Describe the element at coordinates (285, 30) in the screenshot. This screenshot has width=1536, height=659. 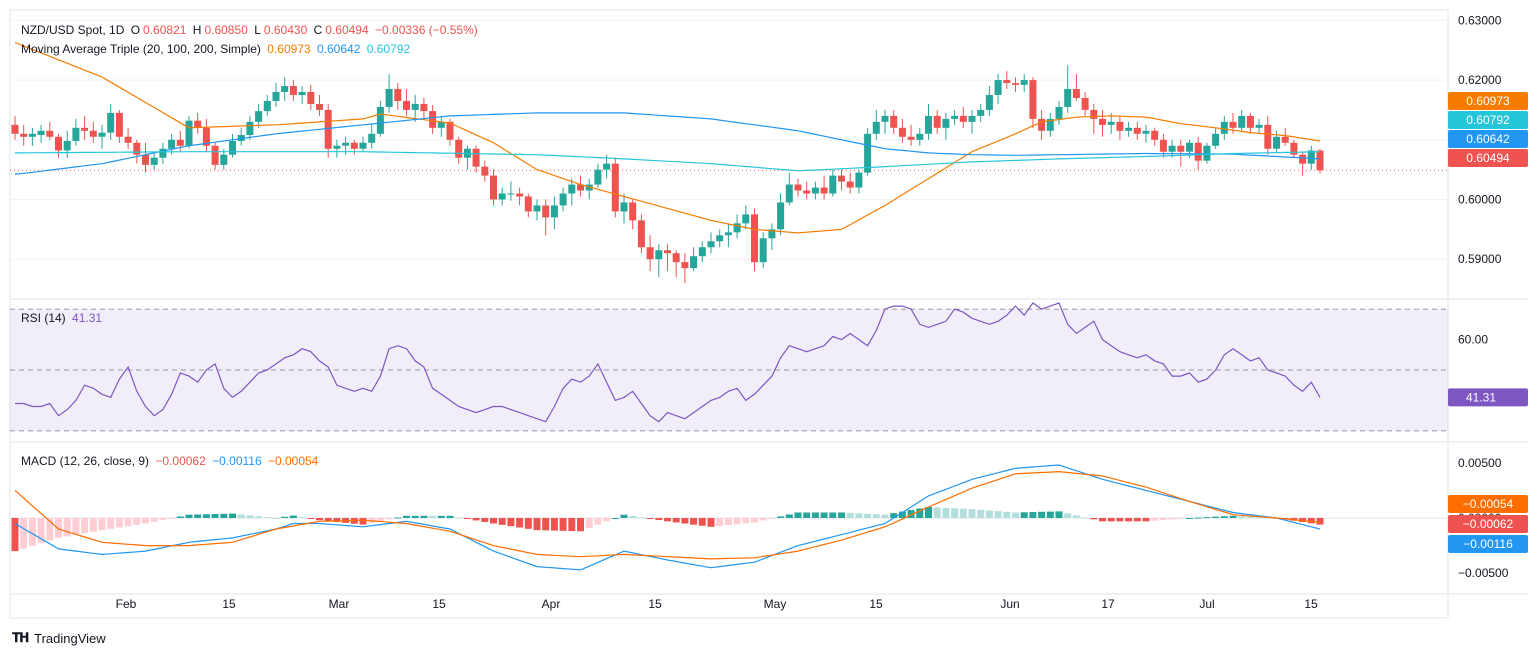
I see `low-value: 0.60430` at that location.